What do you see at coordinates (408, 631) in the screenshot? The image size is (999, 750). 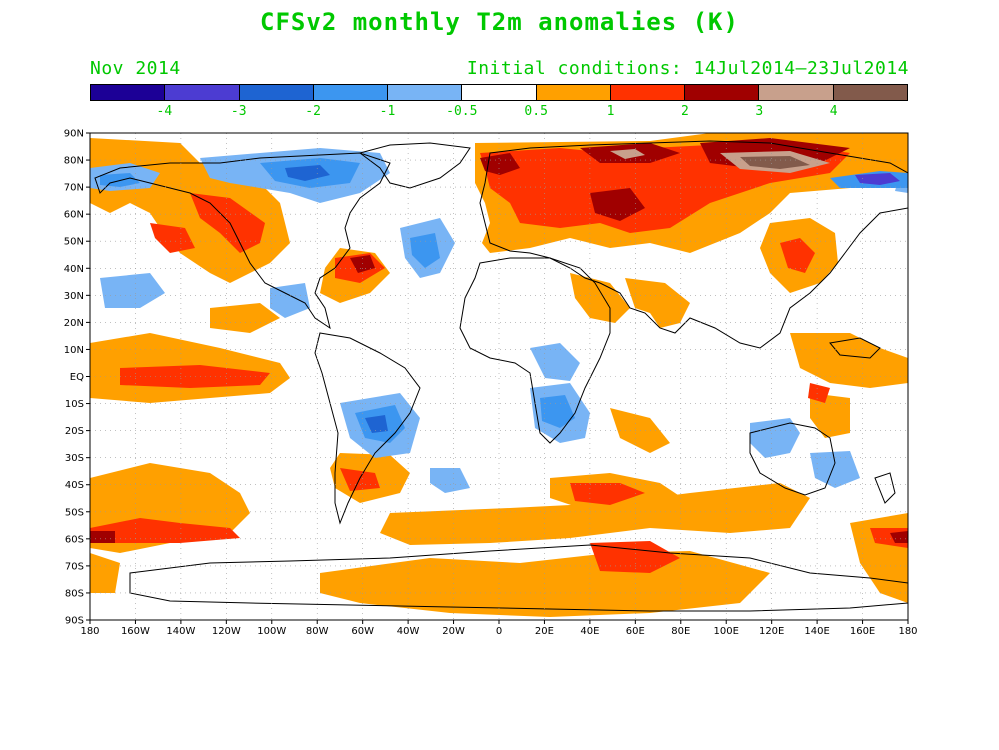 I see `x-tick-label: 40W` at bounding box center [408, 631].